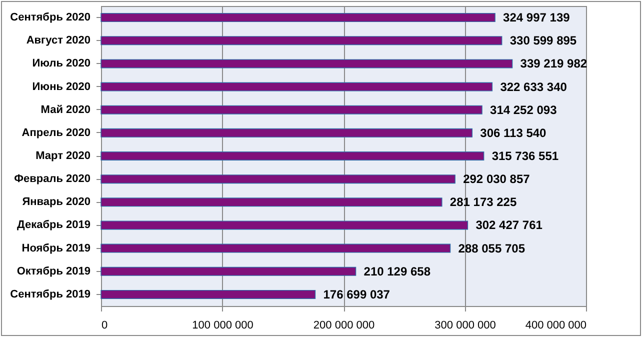 The height and width of the screenshot is (338, 643). I want to click on x-tick-label: 300 000 000, so click(465, 326).